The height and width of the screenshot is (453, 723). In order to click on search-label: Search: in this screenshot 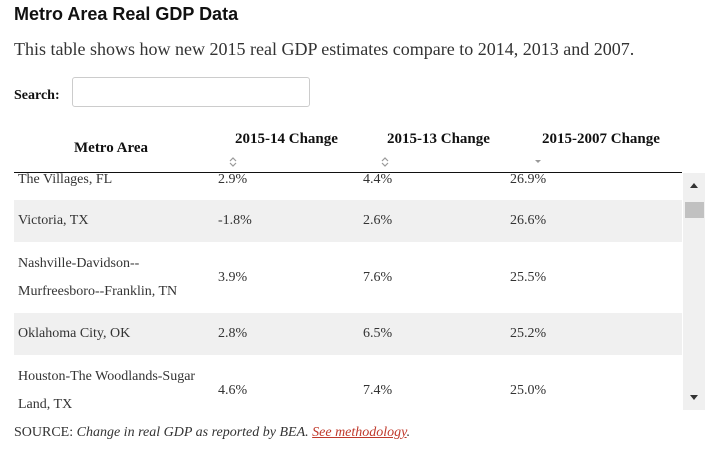, I will do `click(37, 95)`.